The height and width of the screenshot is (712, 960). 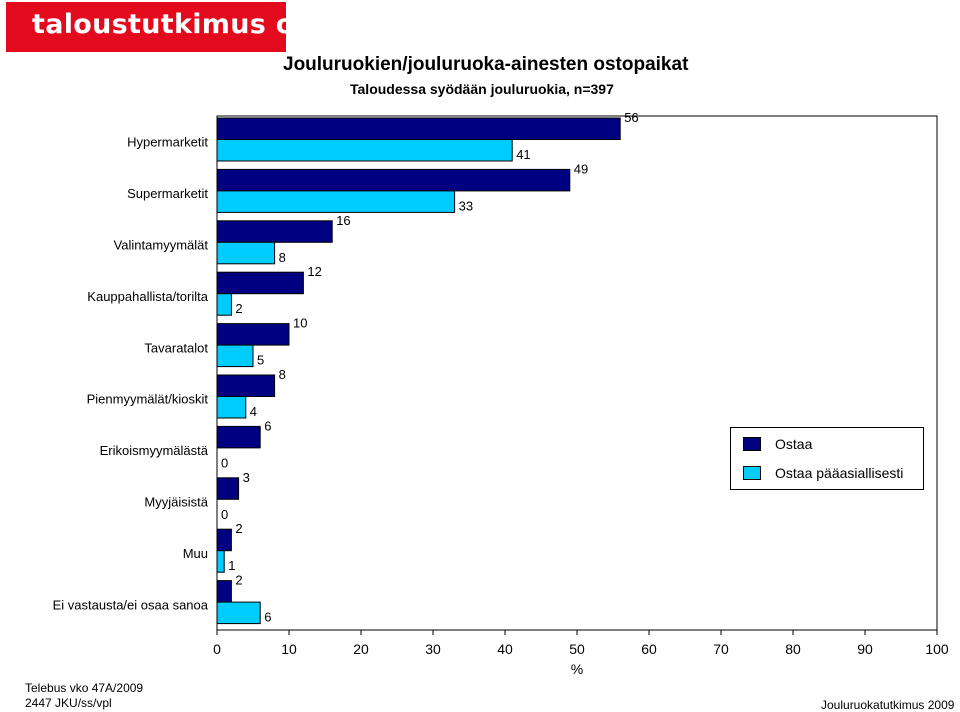 What do you see at coordinates (361, 649) in the screenshot?
I see `x-tick-label: 20` at bounding box center [361, 649].